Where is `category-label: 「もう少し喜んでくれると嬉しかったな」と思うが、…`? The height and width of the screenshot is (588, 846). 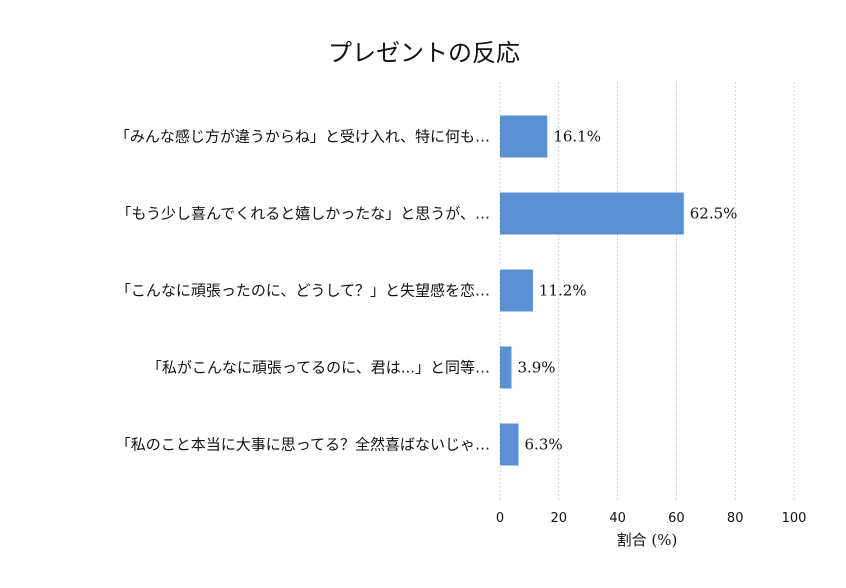 category-label: 「もう少し喜んでくれると嬉しかったな」と思うが、… is located at coordinates (303, 214).